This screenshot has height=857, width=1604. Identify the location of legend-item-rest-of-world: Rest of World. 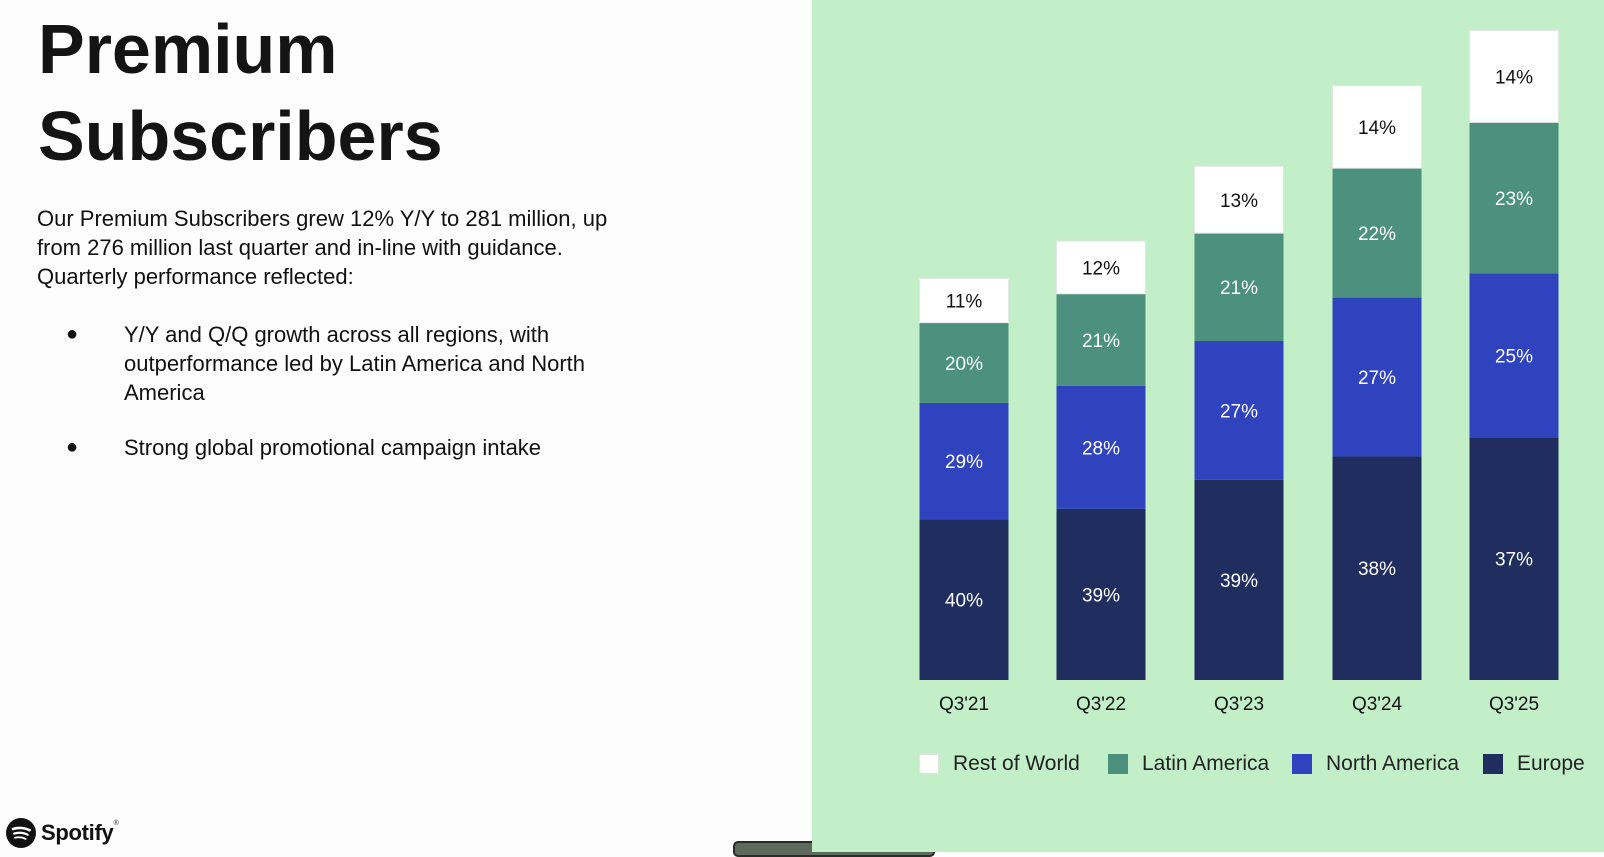
(999, 764).